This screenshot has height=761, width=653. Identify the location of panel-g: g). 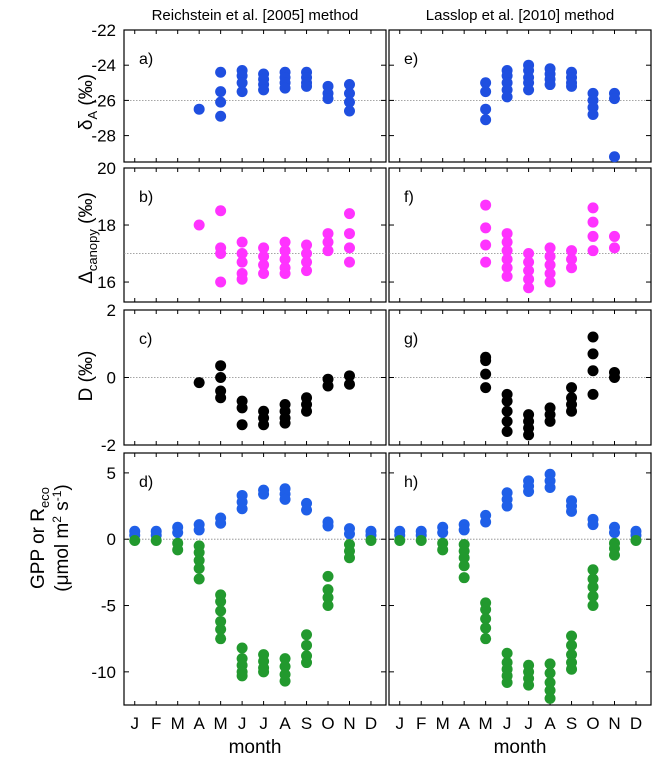
(520, 377).